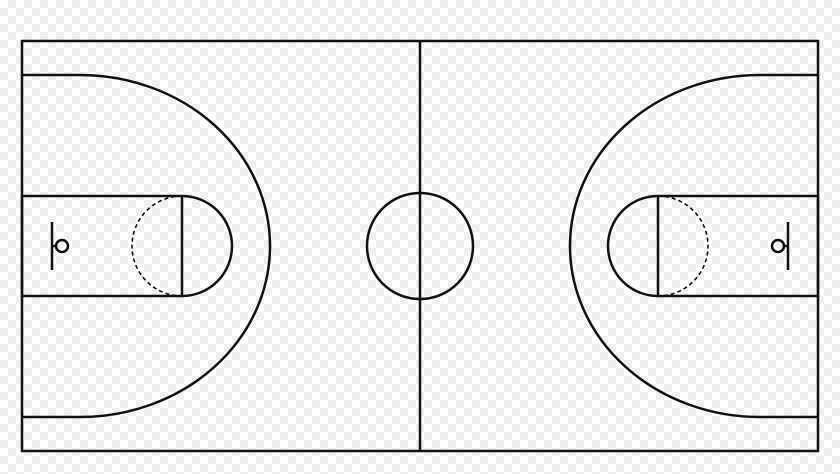 Image resolution: width=840 pixels, height=474 pixels. What do you see at coordinates (632, 246) in the screenshot?
I see `right-free-throw-arc` at bounding box center [632, 246].